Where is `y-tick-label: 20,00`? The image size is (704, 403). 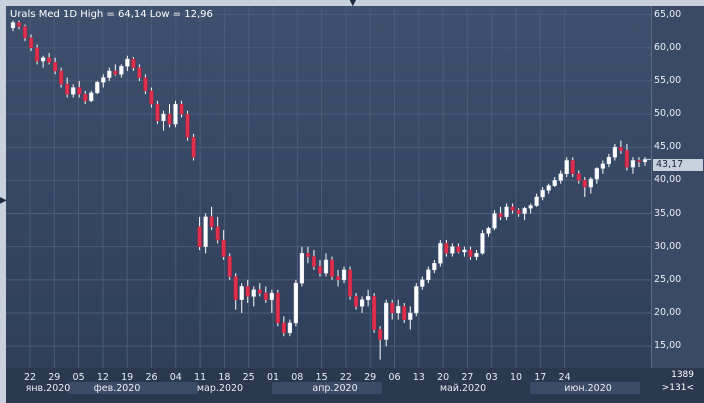
y-tick-label: 20,00 is located at coordinates (668, 312).